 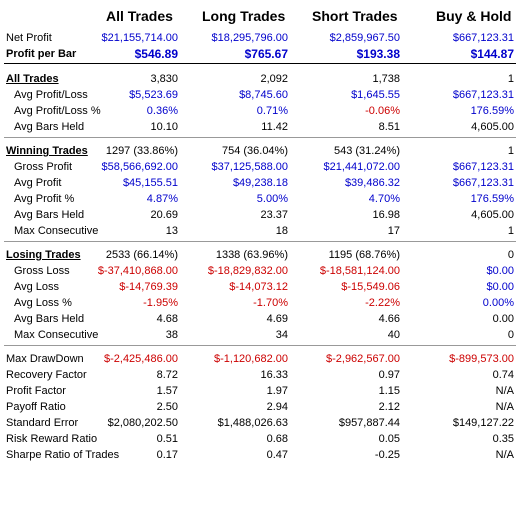 I want to click on column-header-short-trades: Short Trades, so click(x=355, y=16).